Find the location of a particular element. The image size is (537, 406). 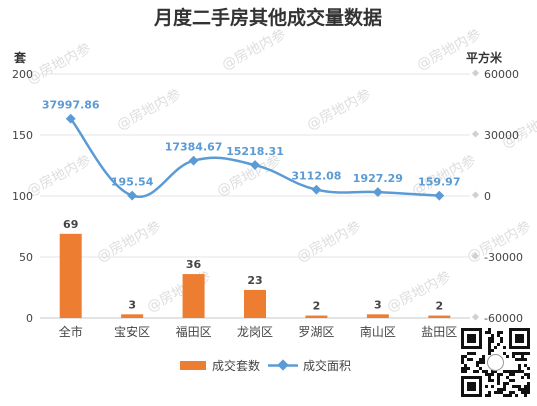

line-data-label: 37997.86 is located at coordinates (71, 105).